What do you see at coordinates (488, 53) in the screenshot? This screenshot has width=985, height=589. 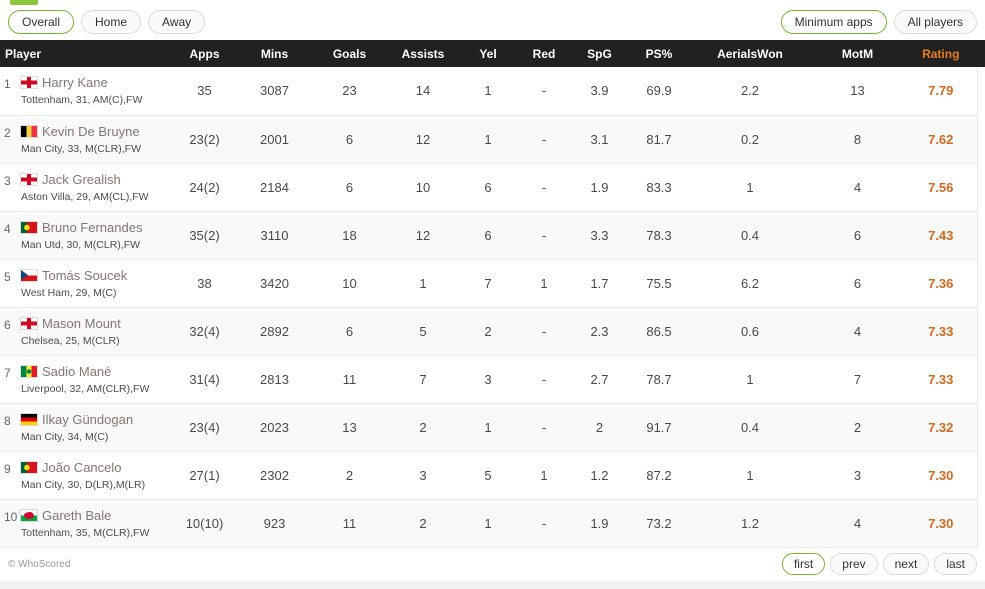 I see `header-yel: Yel` at bounding box center [488, 53].